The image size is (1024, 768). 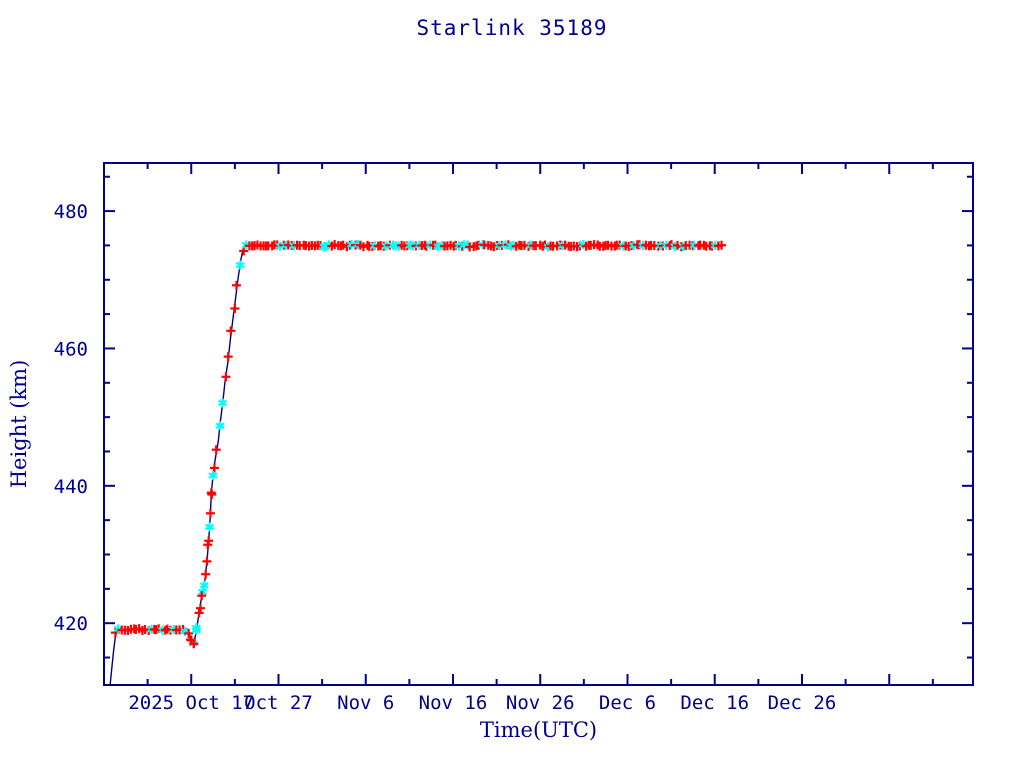 I want to click on y-tick-label: 420, so click(x=71, y=624).